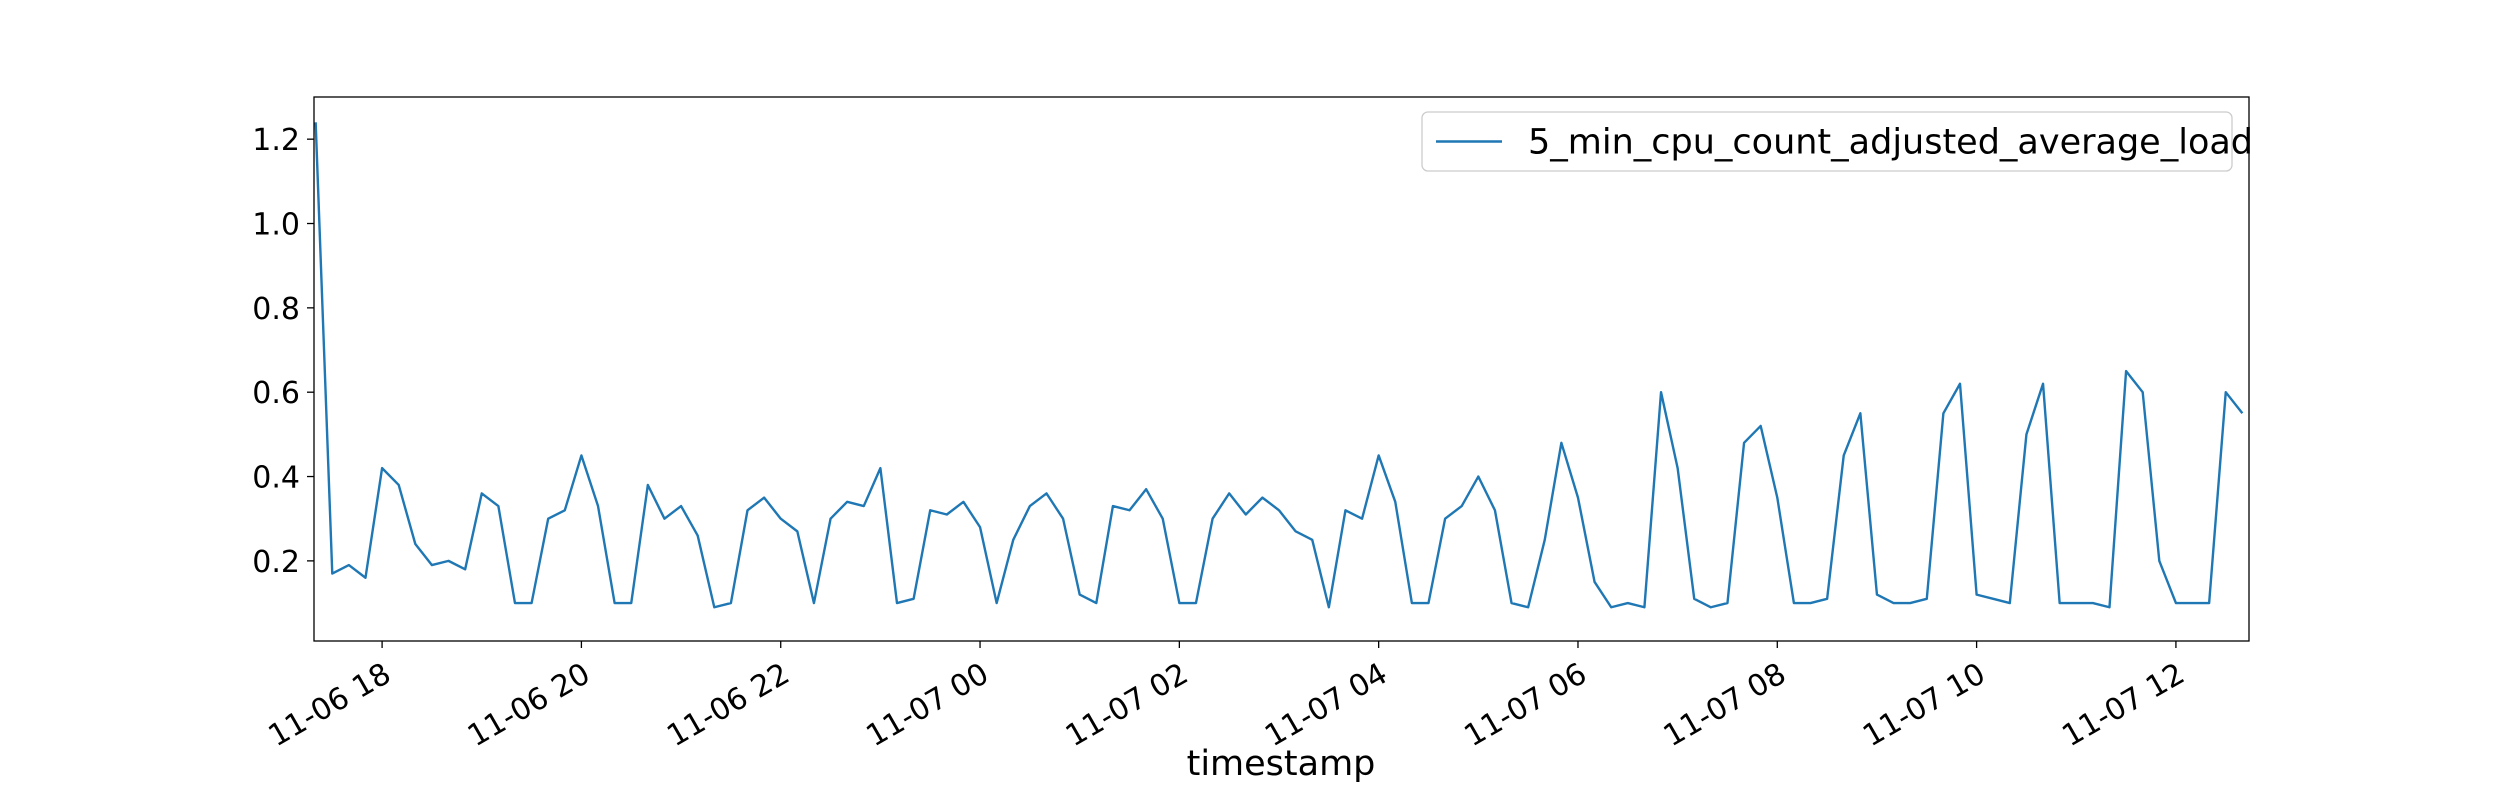  I want to click on legend-box, so click(1827, 141).